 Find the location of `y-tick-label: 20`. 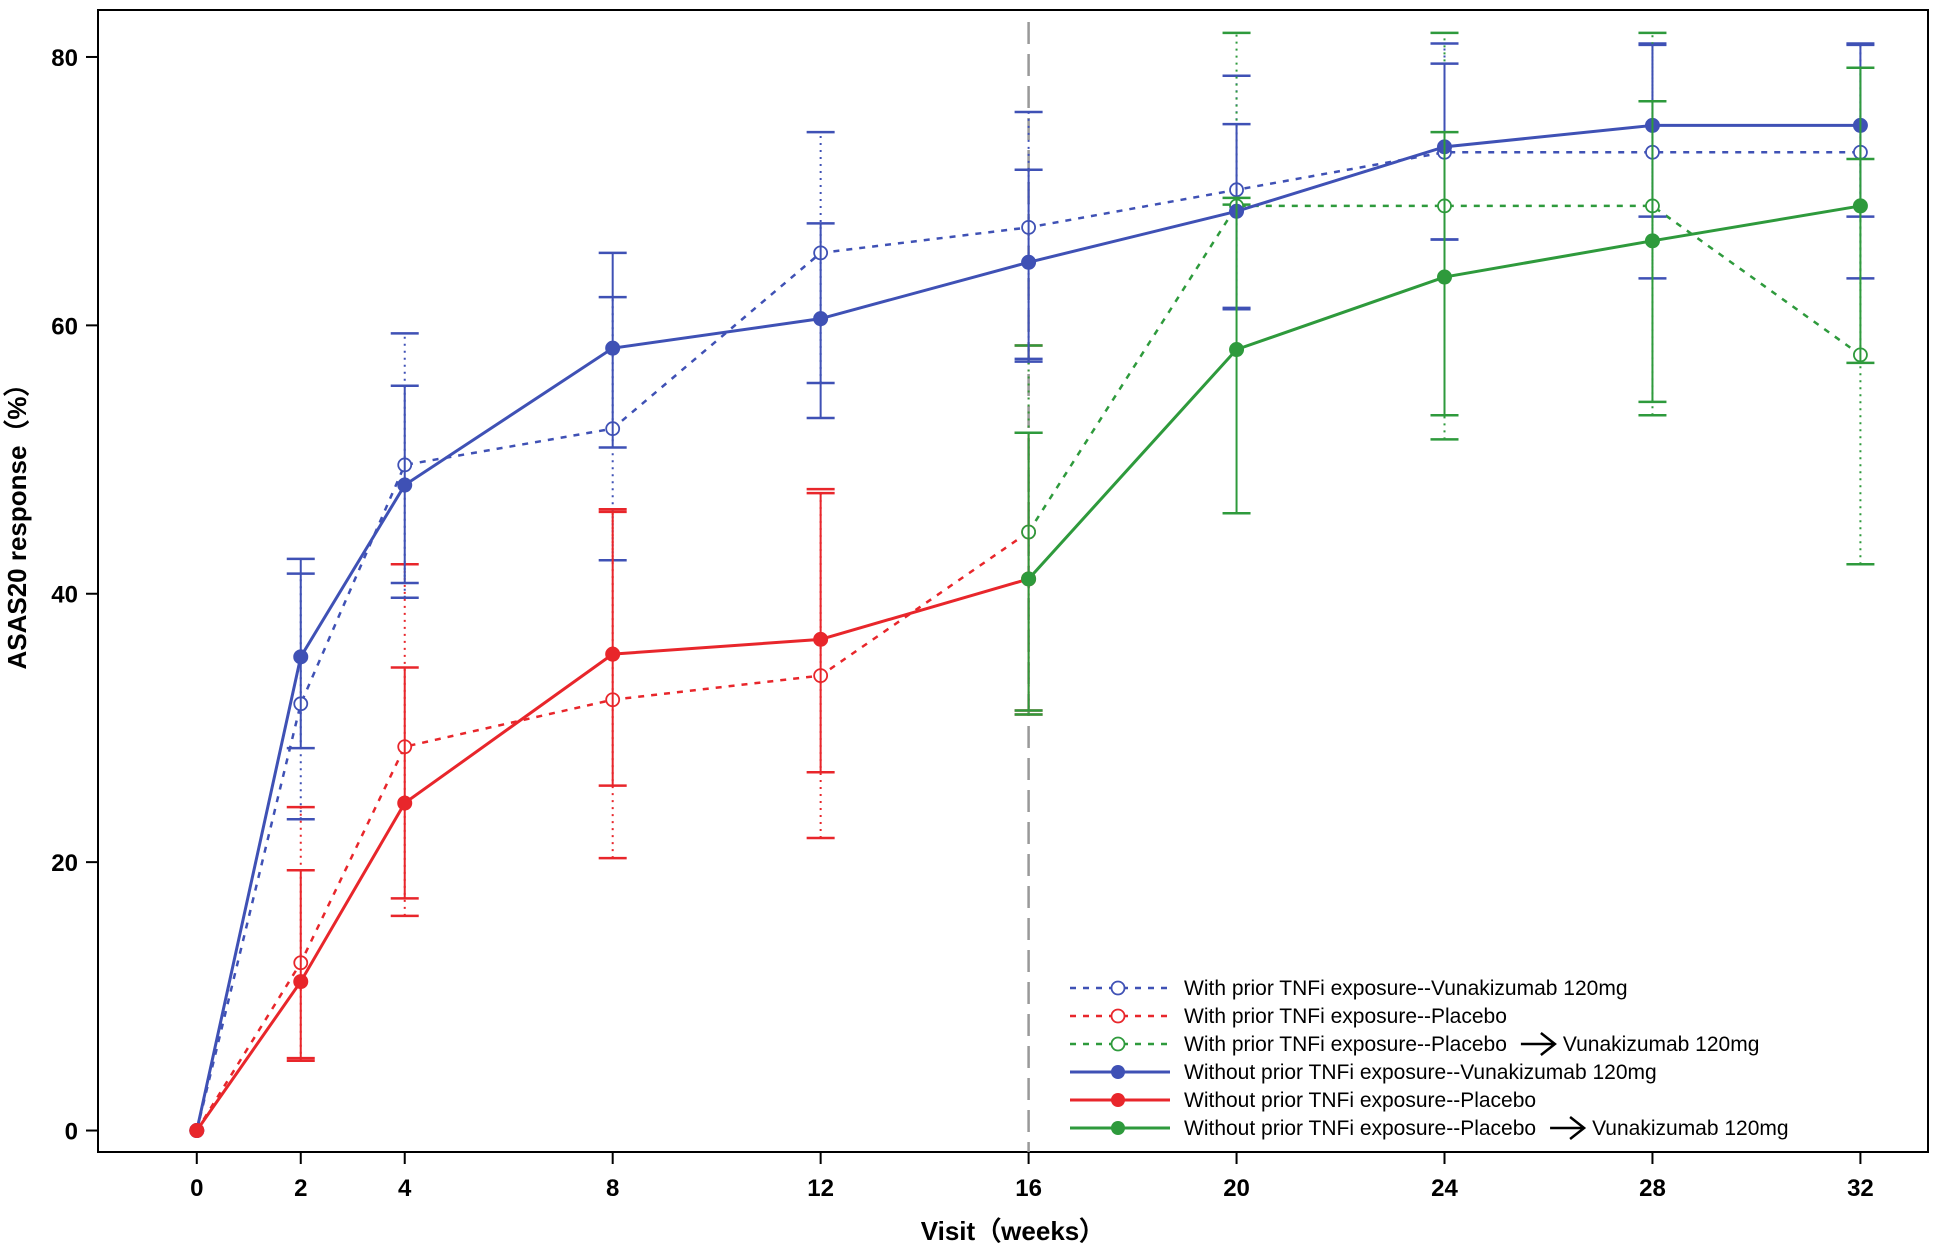

y-tick-label: 20 is located at coordinates (64, 863).